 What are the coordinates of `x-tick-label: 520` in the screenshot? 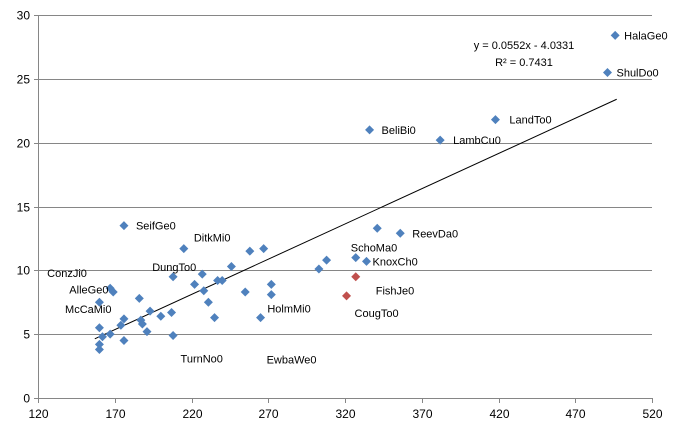 It's located at (652, 414).